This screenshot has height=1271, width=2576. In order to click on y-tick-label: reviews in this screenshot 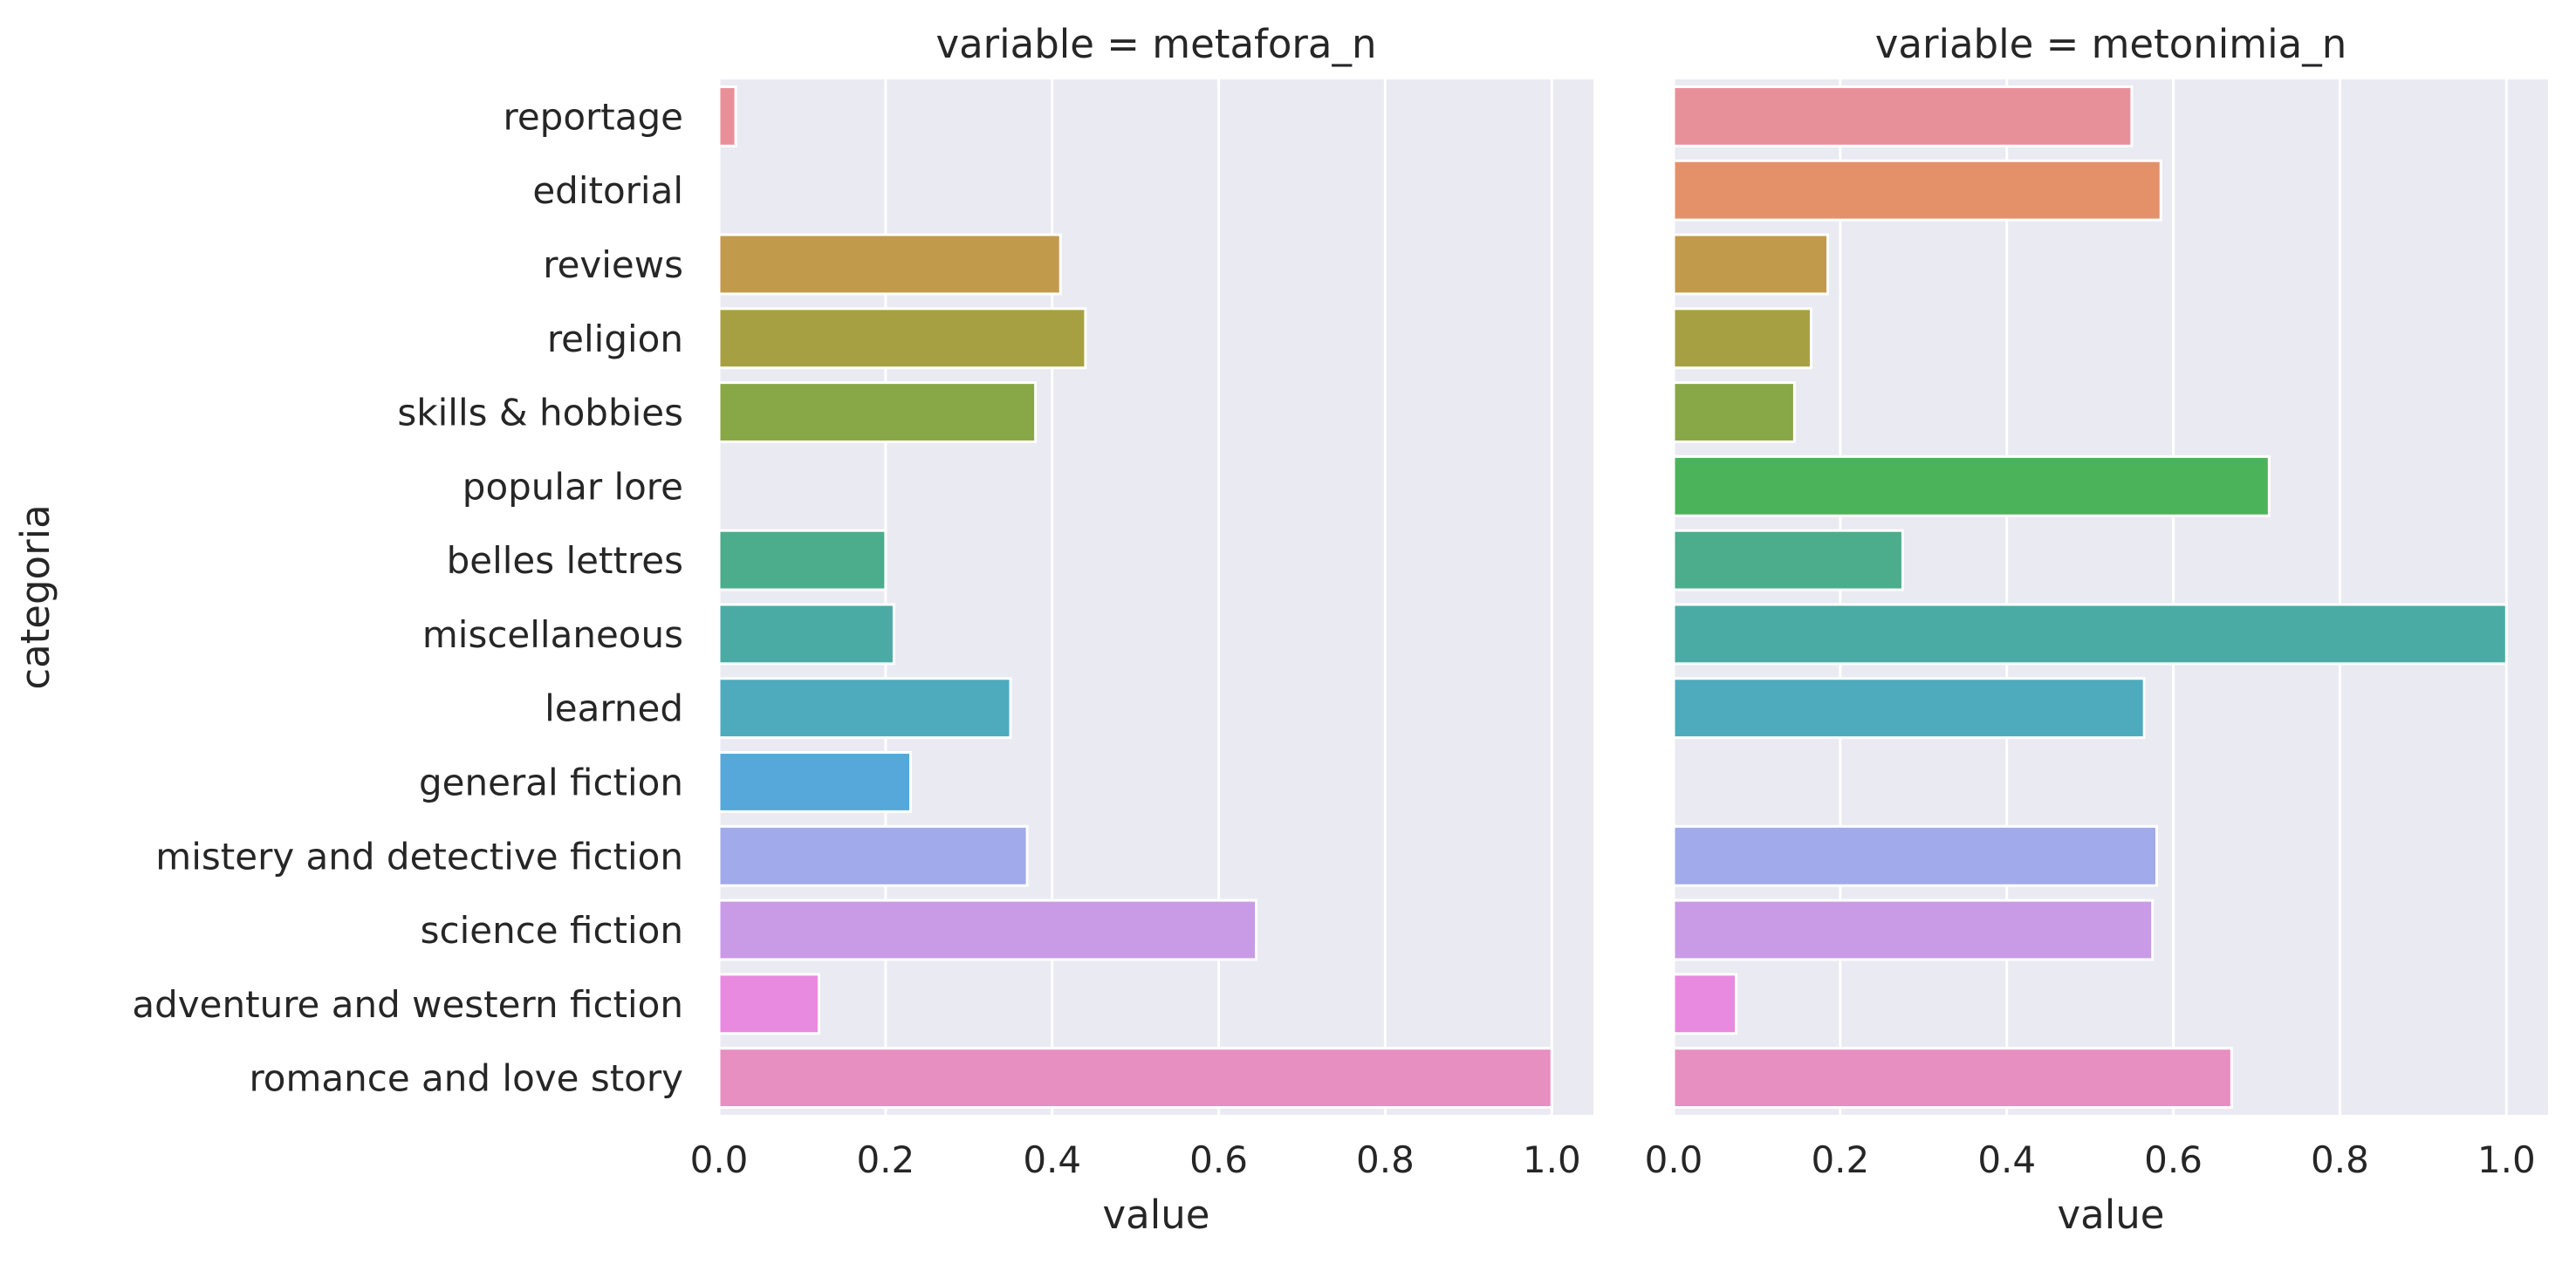, I will do `click(613, 264)`.